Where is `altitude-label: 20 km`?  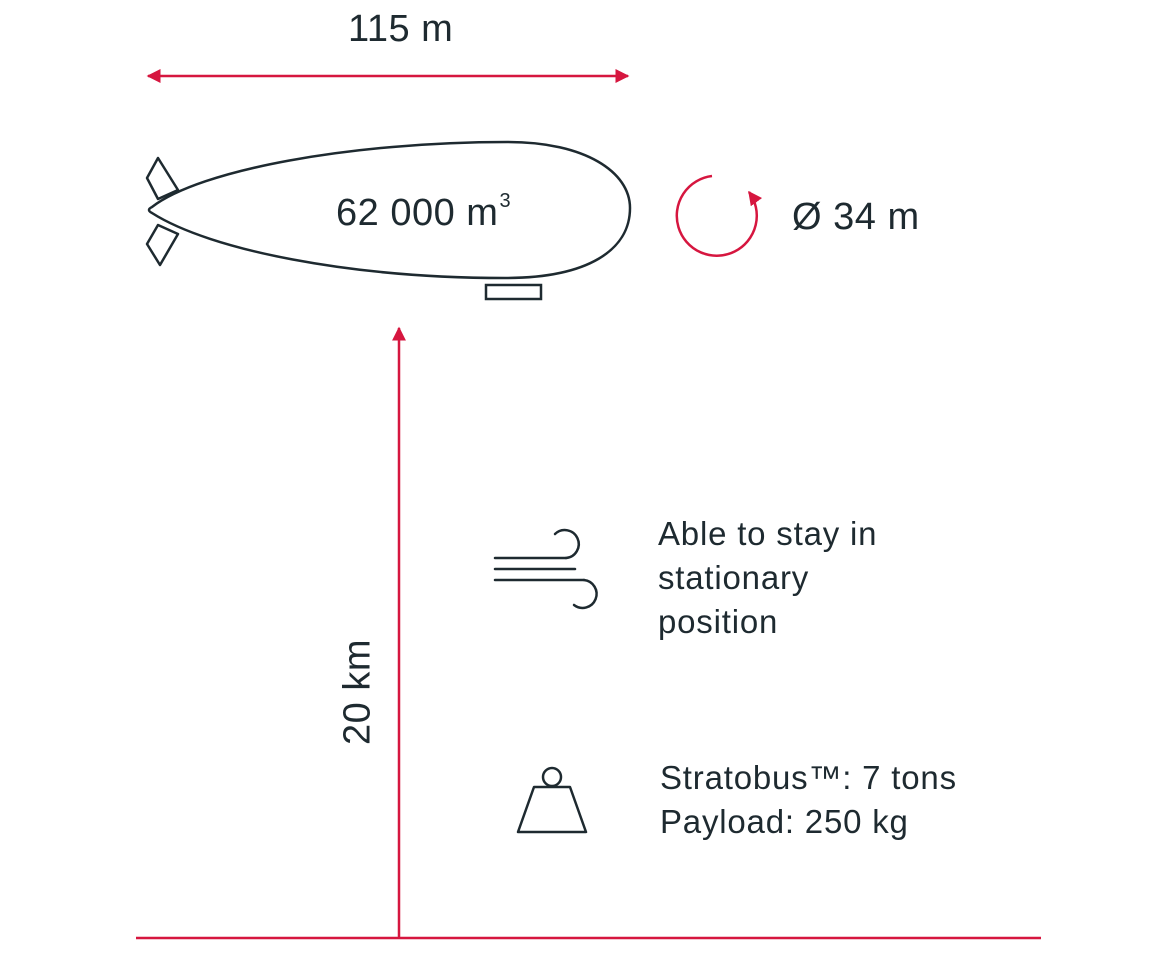 altitude-label: 20 km is located at coordinates (357, 692).